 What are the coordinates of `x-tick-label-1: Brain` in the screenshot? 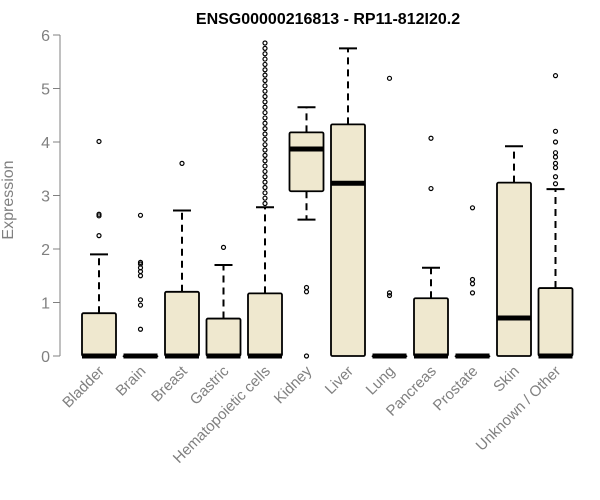 It's located at (131, 381).